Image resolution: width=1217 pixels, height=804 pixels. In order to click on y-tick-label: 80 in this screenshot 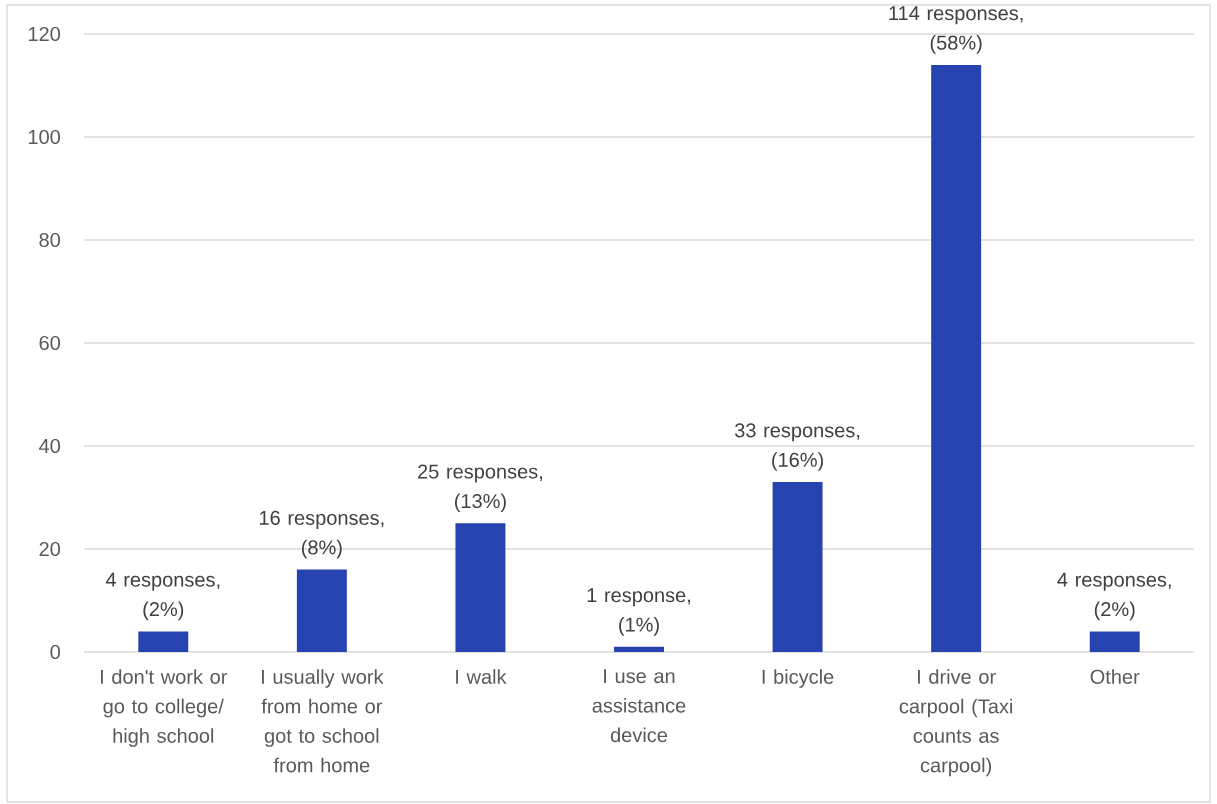, I will do `click(50, 240)`.